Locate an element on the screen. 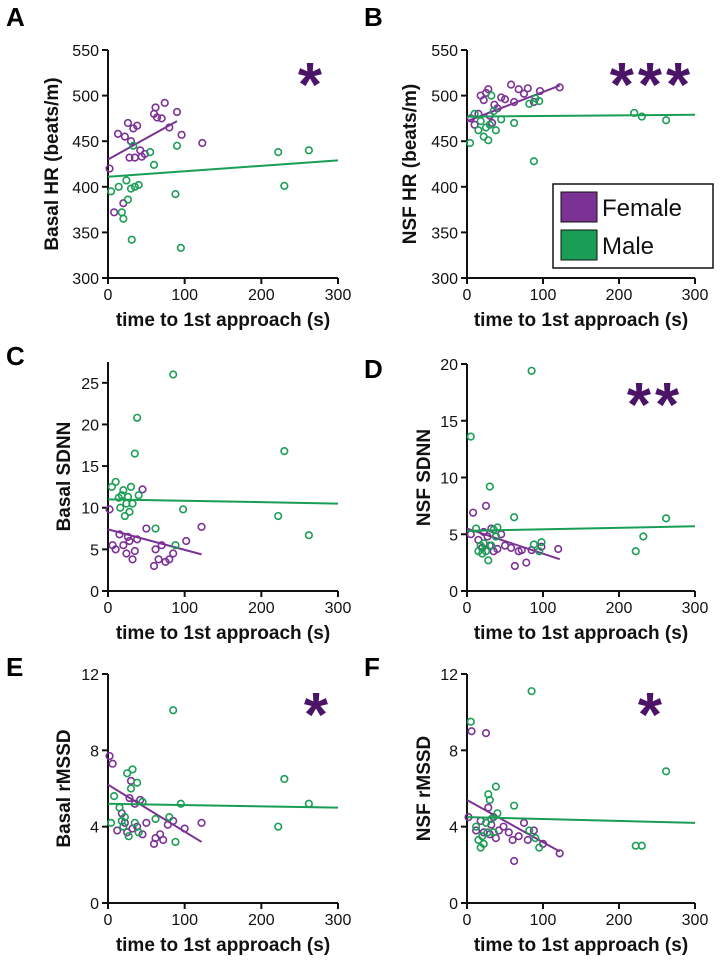 The width and height of the screenshot is (721, 968). panel-letter: D is located at coordinates (373, 369).